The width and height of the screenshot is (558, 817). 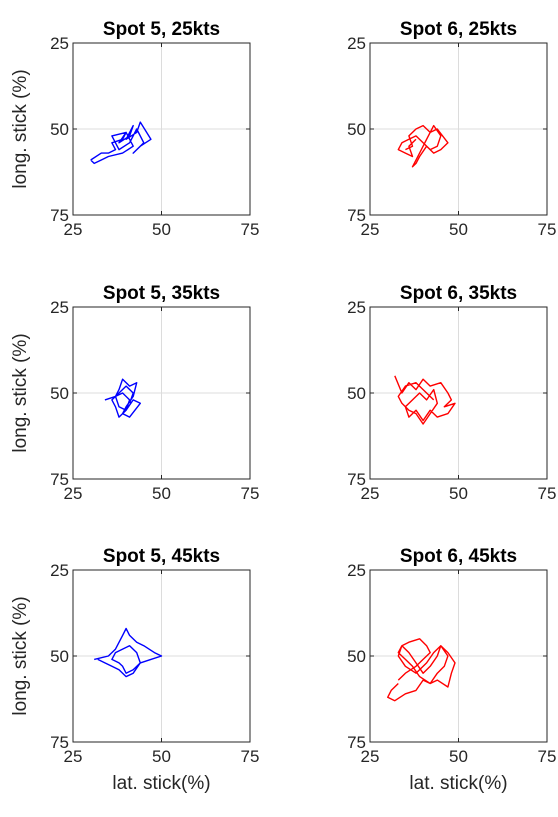 I want to click on chart-title: Spot 6, 25kts, so click(x=458, y=29).